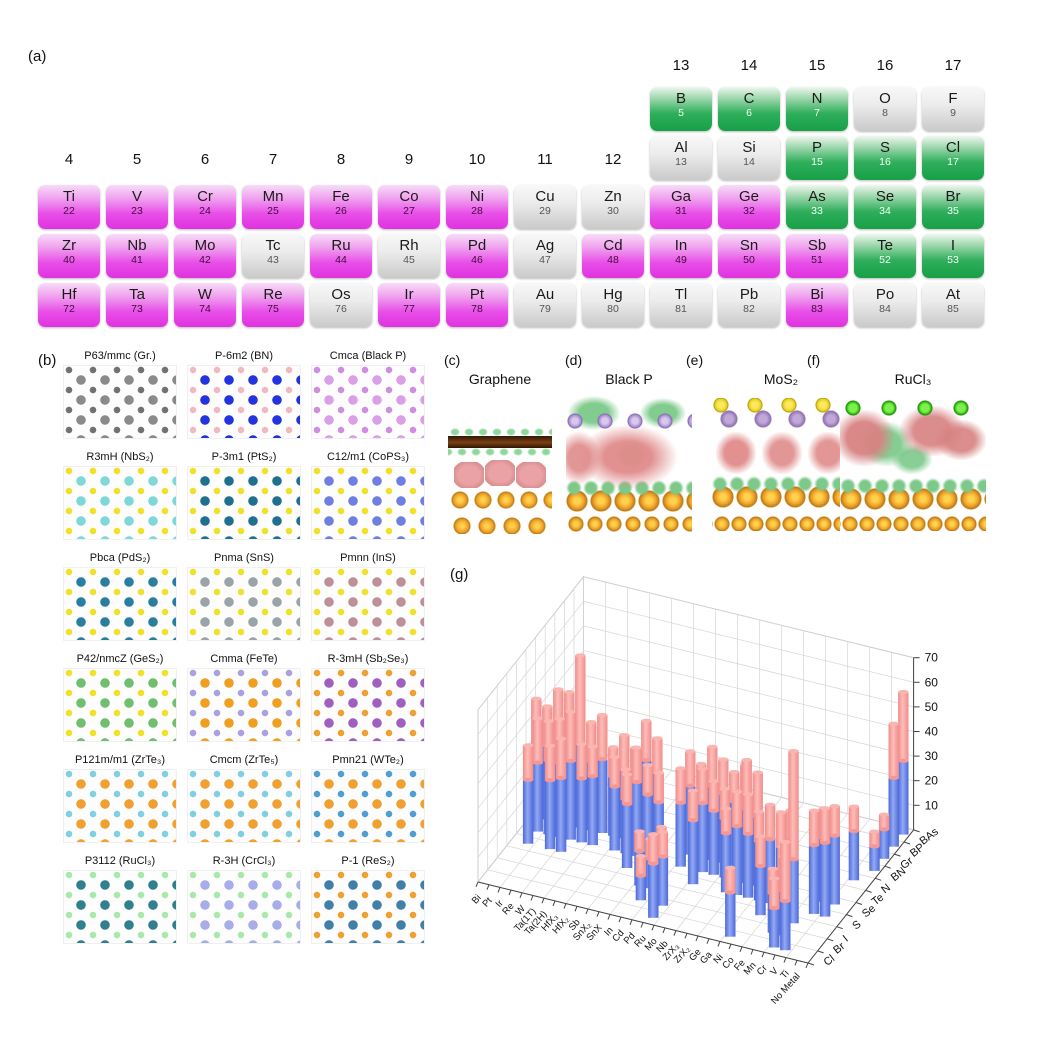 This screenshot has width=1040, height=1040. Describe the element at coordinates (137, 309) in the screenshot. I see `element-number: 73` at that location.